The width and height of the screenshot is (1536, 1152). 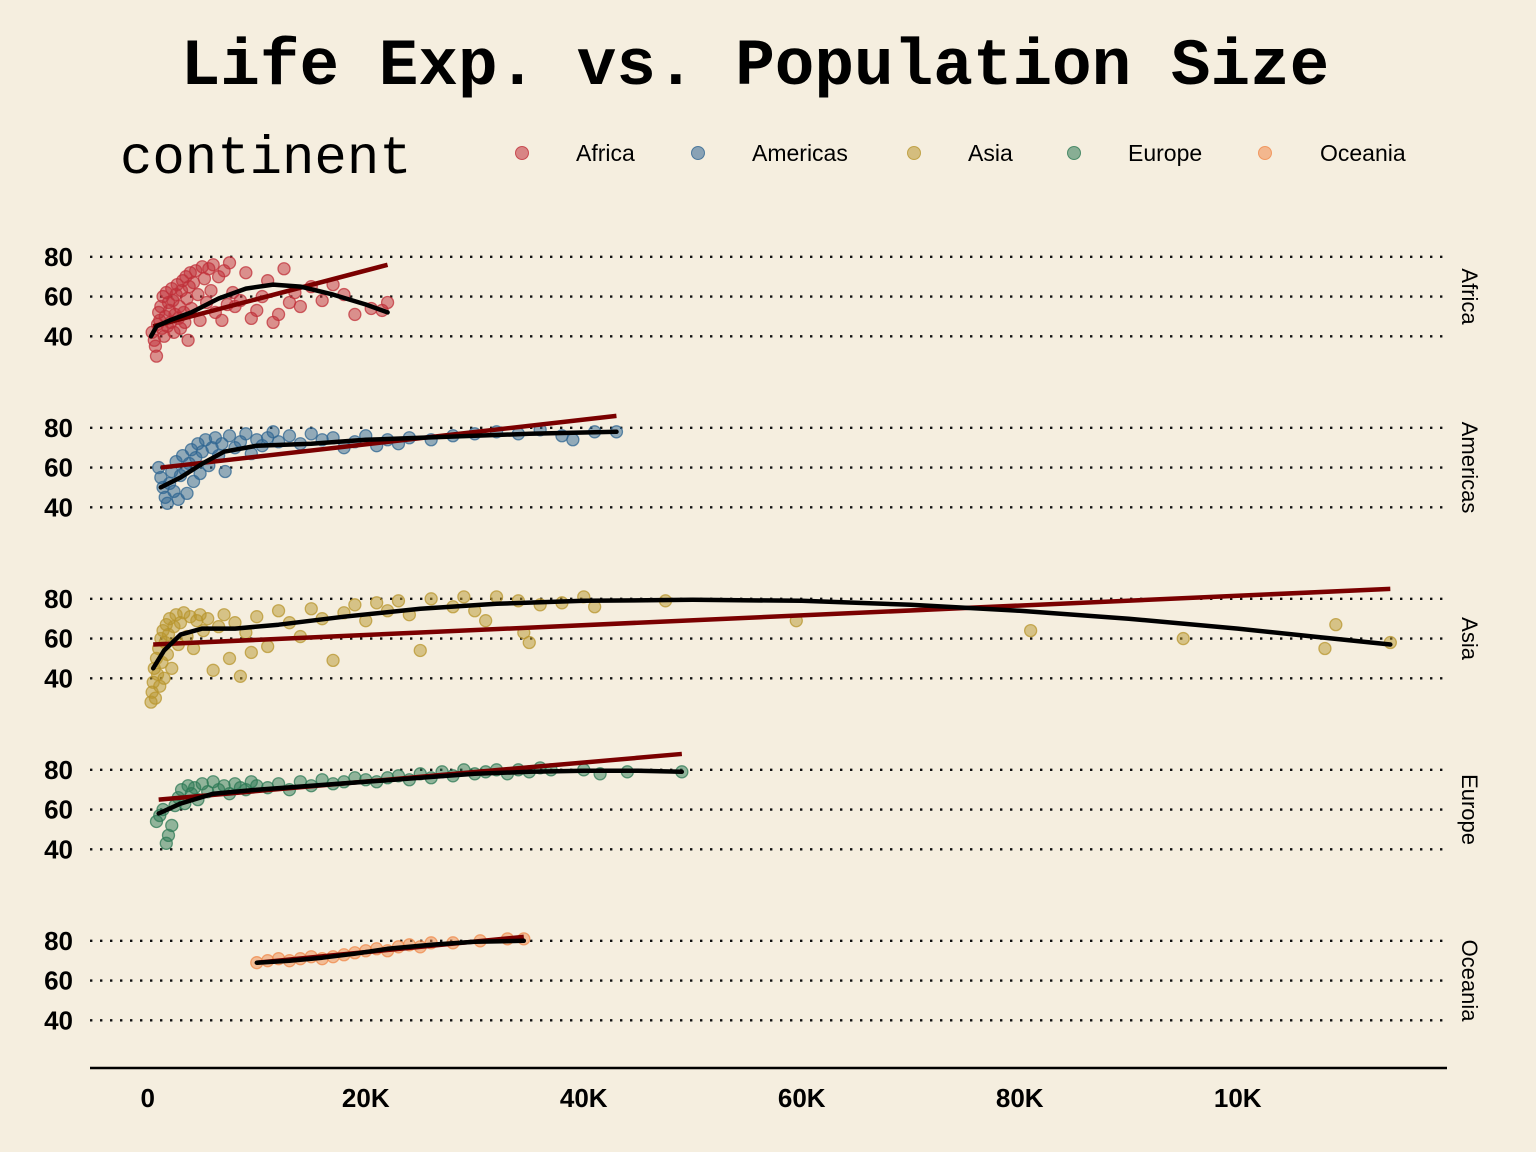 I want to click on legend-label: Americas, so click(x=800, y=153).